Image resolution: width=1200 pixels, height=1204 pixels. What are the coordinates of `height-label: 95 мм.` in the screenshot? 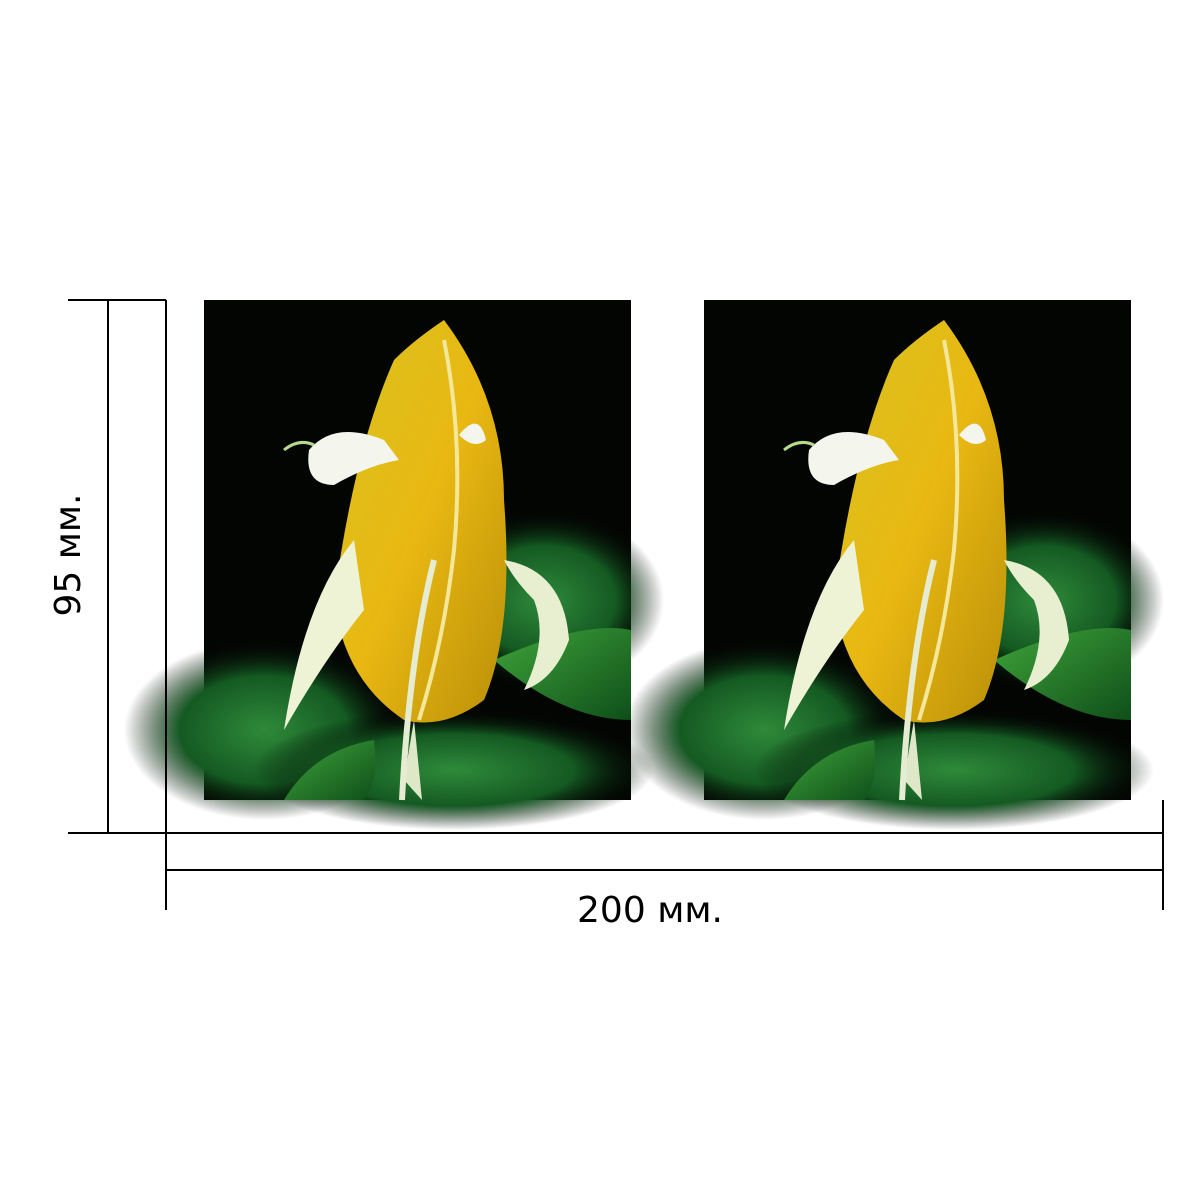 It's located at (68, 554).